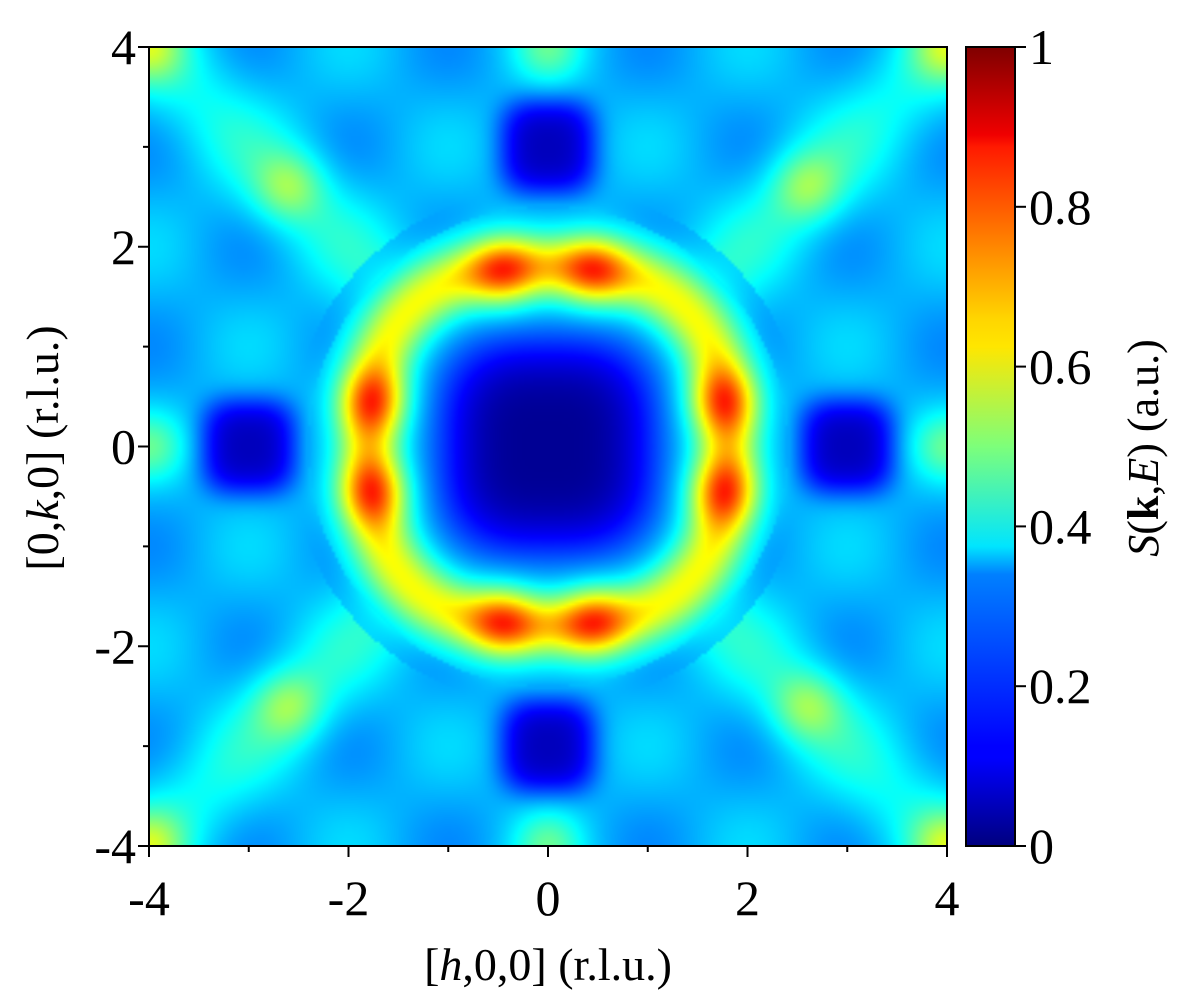  Describe the element at coordinates (1143, 507) in the screenshot. I see `colorbar-label-k: k` at that location.